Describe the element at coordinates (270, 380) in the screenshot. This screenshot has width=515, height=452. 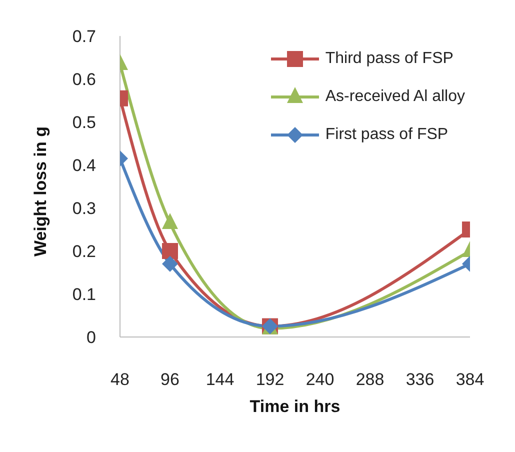
I see `x-tick-label: 192` at that location.